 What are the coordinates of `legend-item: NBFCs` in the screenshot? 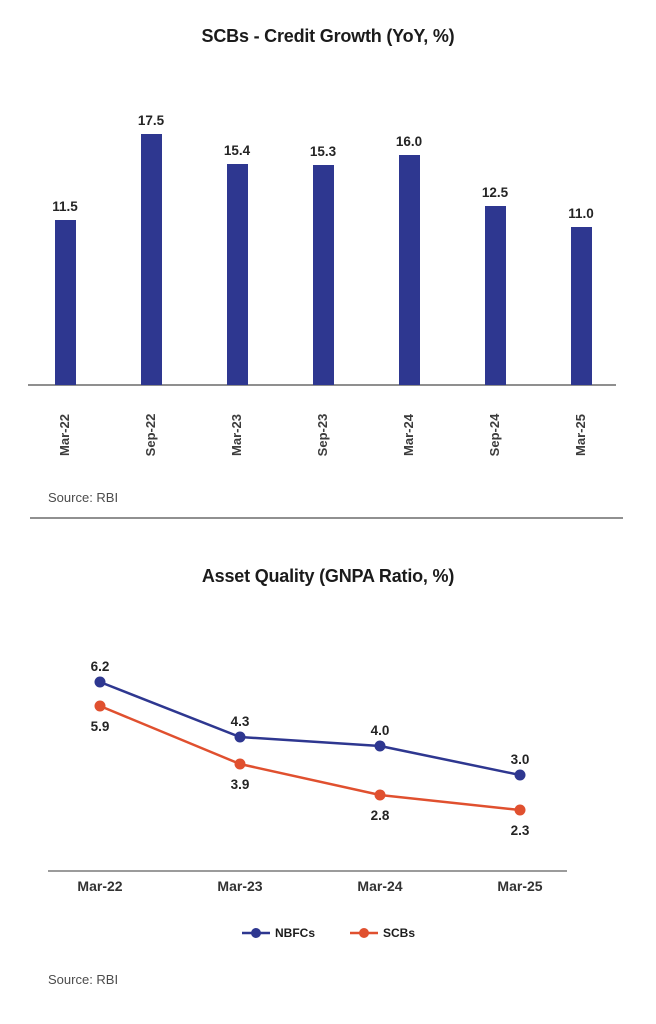 It's located at (278, 933).